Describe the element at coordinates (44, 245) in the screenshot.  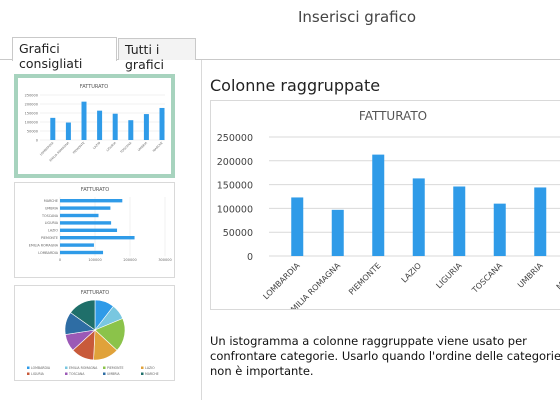
I see `thumb-y-tick: EMILIA ROMAGNA` at that location.